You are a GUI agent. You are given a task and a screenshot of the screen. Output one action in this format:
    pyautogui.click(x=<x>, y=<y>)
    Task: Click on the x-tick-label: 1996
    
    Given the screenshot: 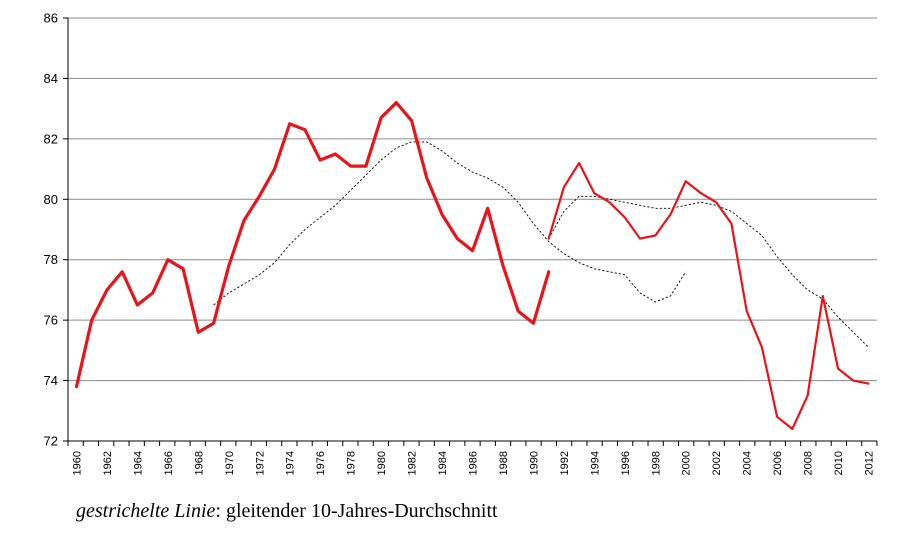 What is the action you would take?
    pyautogui.click(x=626, y=463)
    